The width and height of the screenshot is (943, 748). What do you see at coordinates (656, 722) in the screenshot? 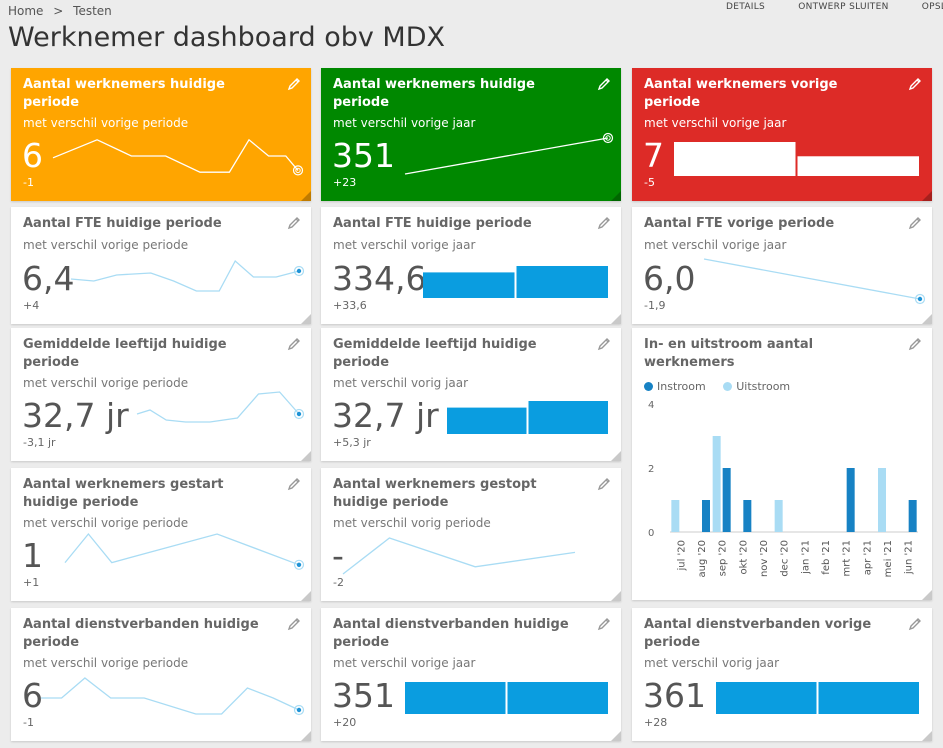
I see `tile-difference: +28` at bounding box center [656, 722].